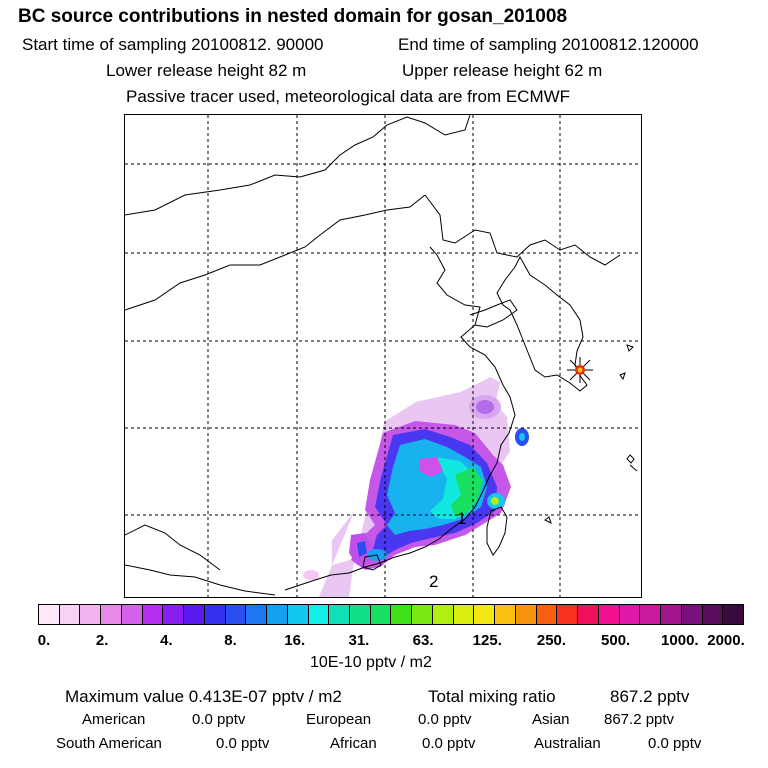 Image resolution: width=768 pixels, height=768 pixels. I want to click on coast-bohai, so click(400, 418).